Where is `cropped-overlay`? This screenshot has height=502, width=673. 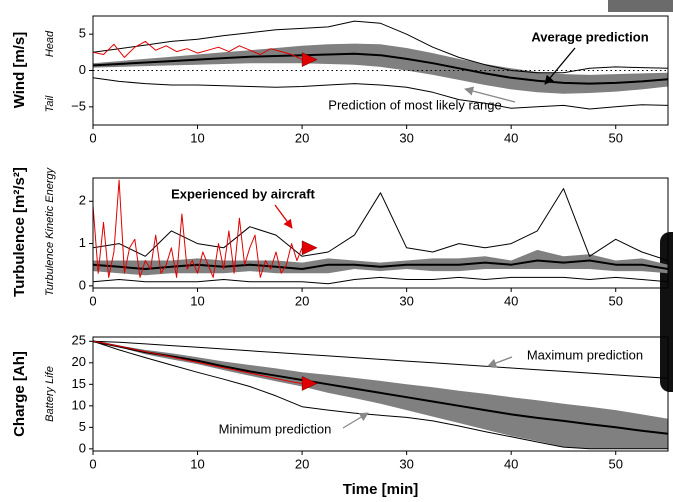
cropped-overlay is located at coordinates (666, 312).